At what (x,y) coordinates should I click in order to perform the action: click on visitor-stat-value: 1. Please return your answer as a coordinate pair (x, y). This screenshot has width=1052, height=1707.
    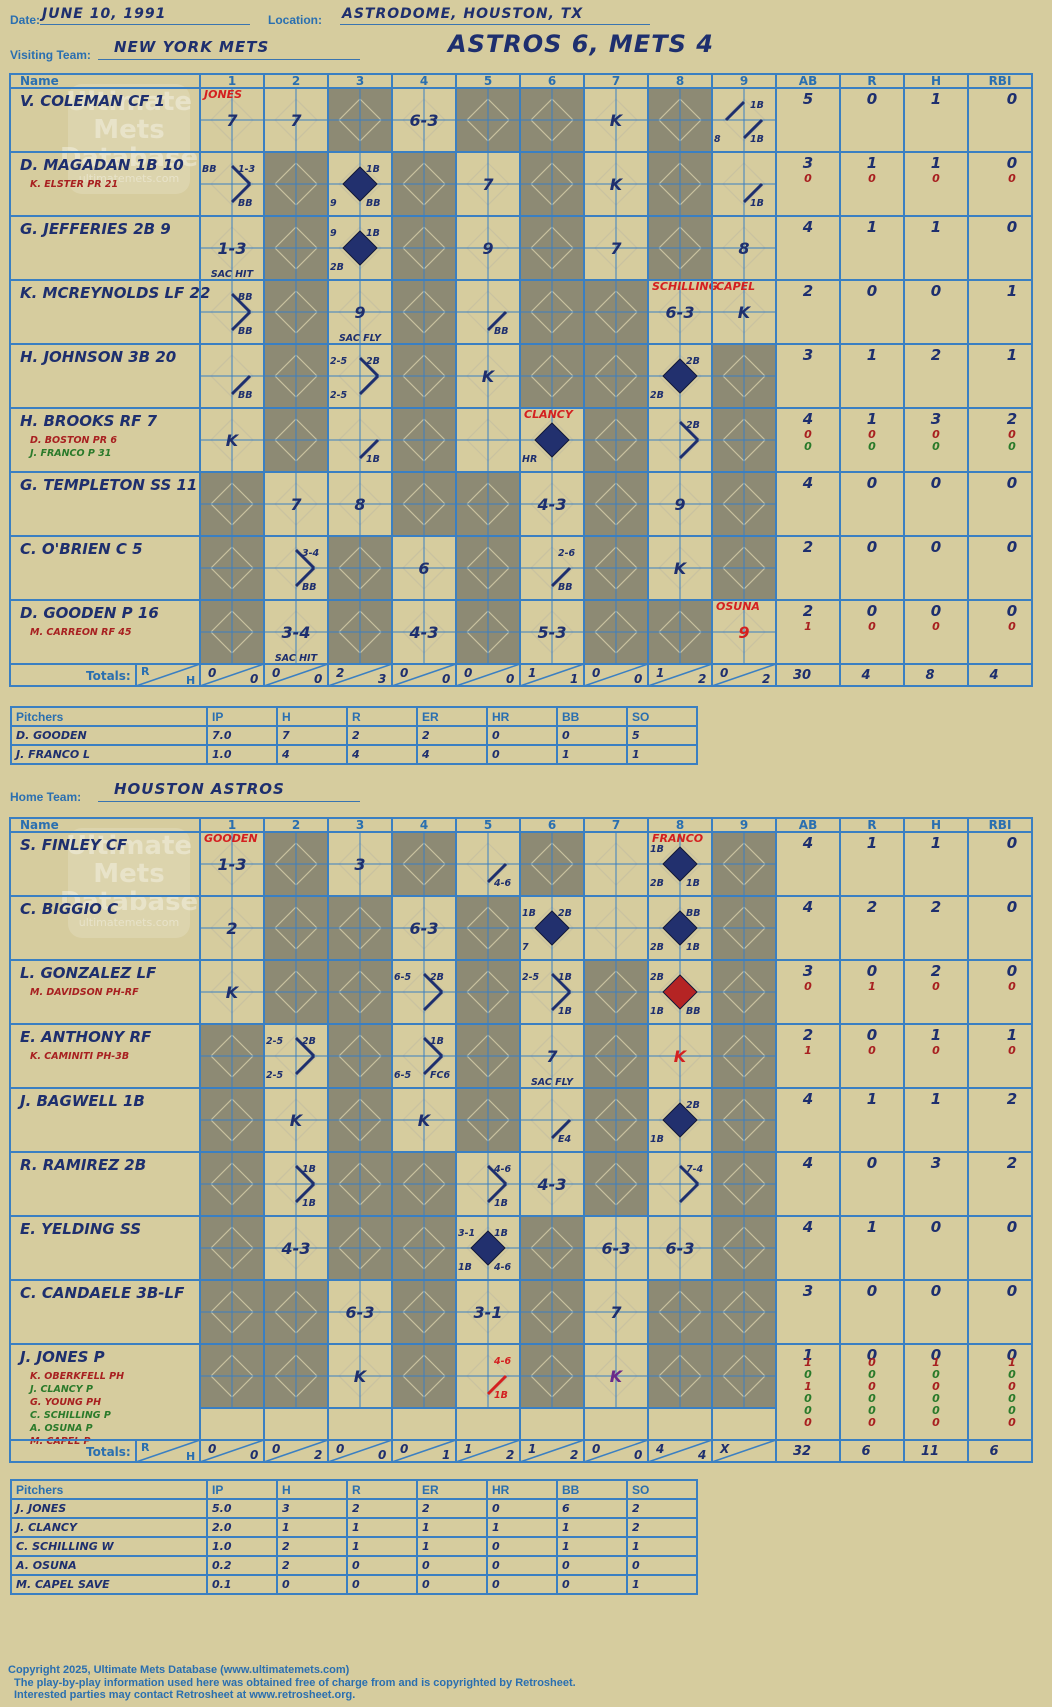
    Looking at the image, I should click on (1012, 291).